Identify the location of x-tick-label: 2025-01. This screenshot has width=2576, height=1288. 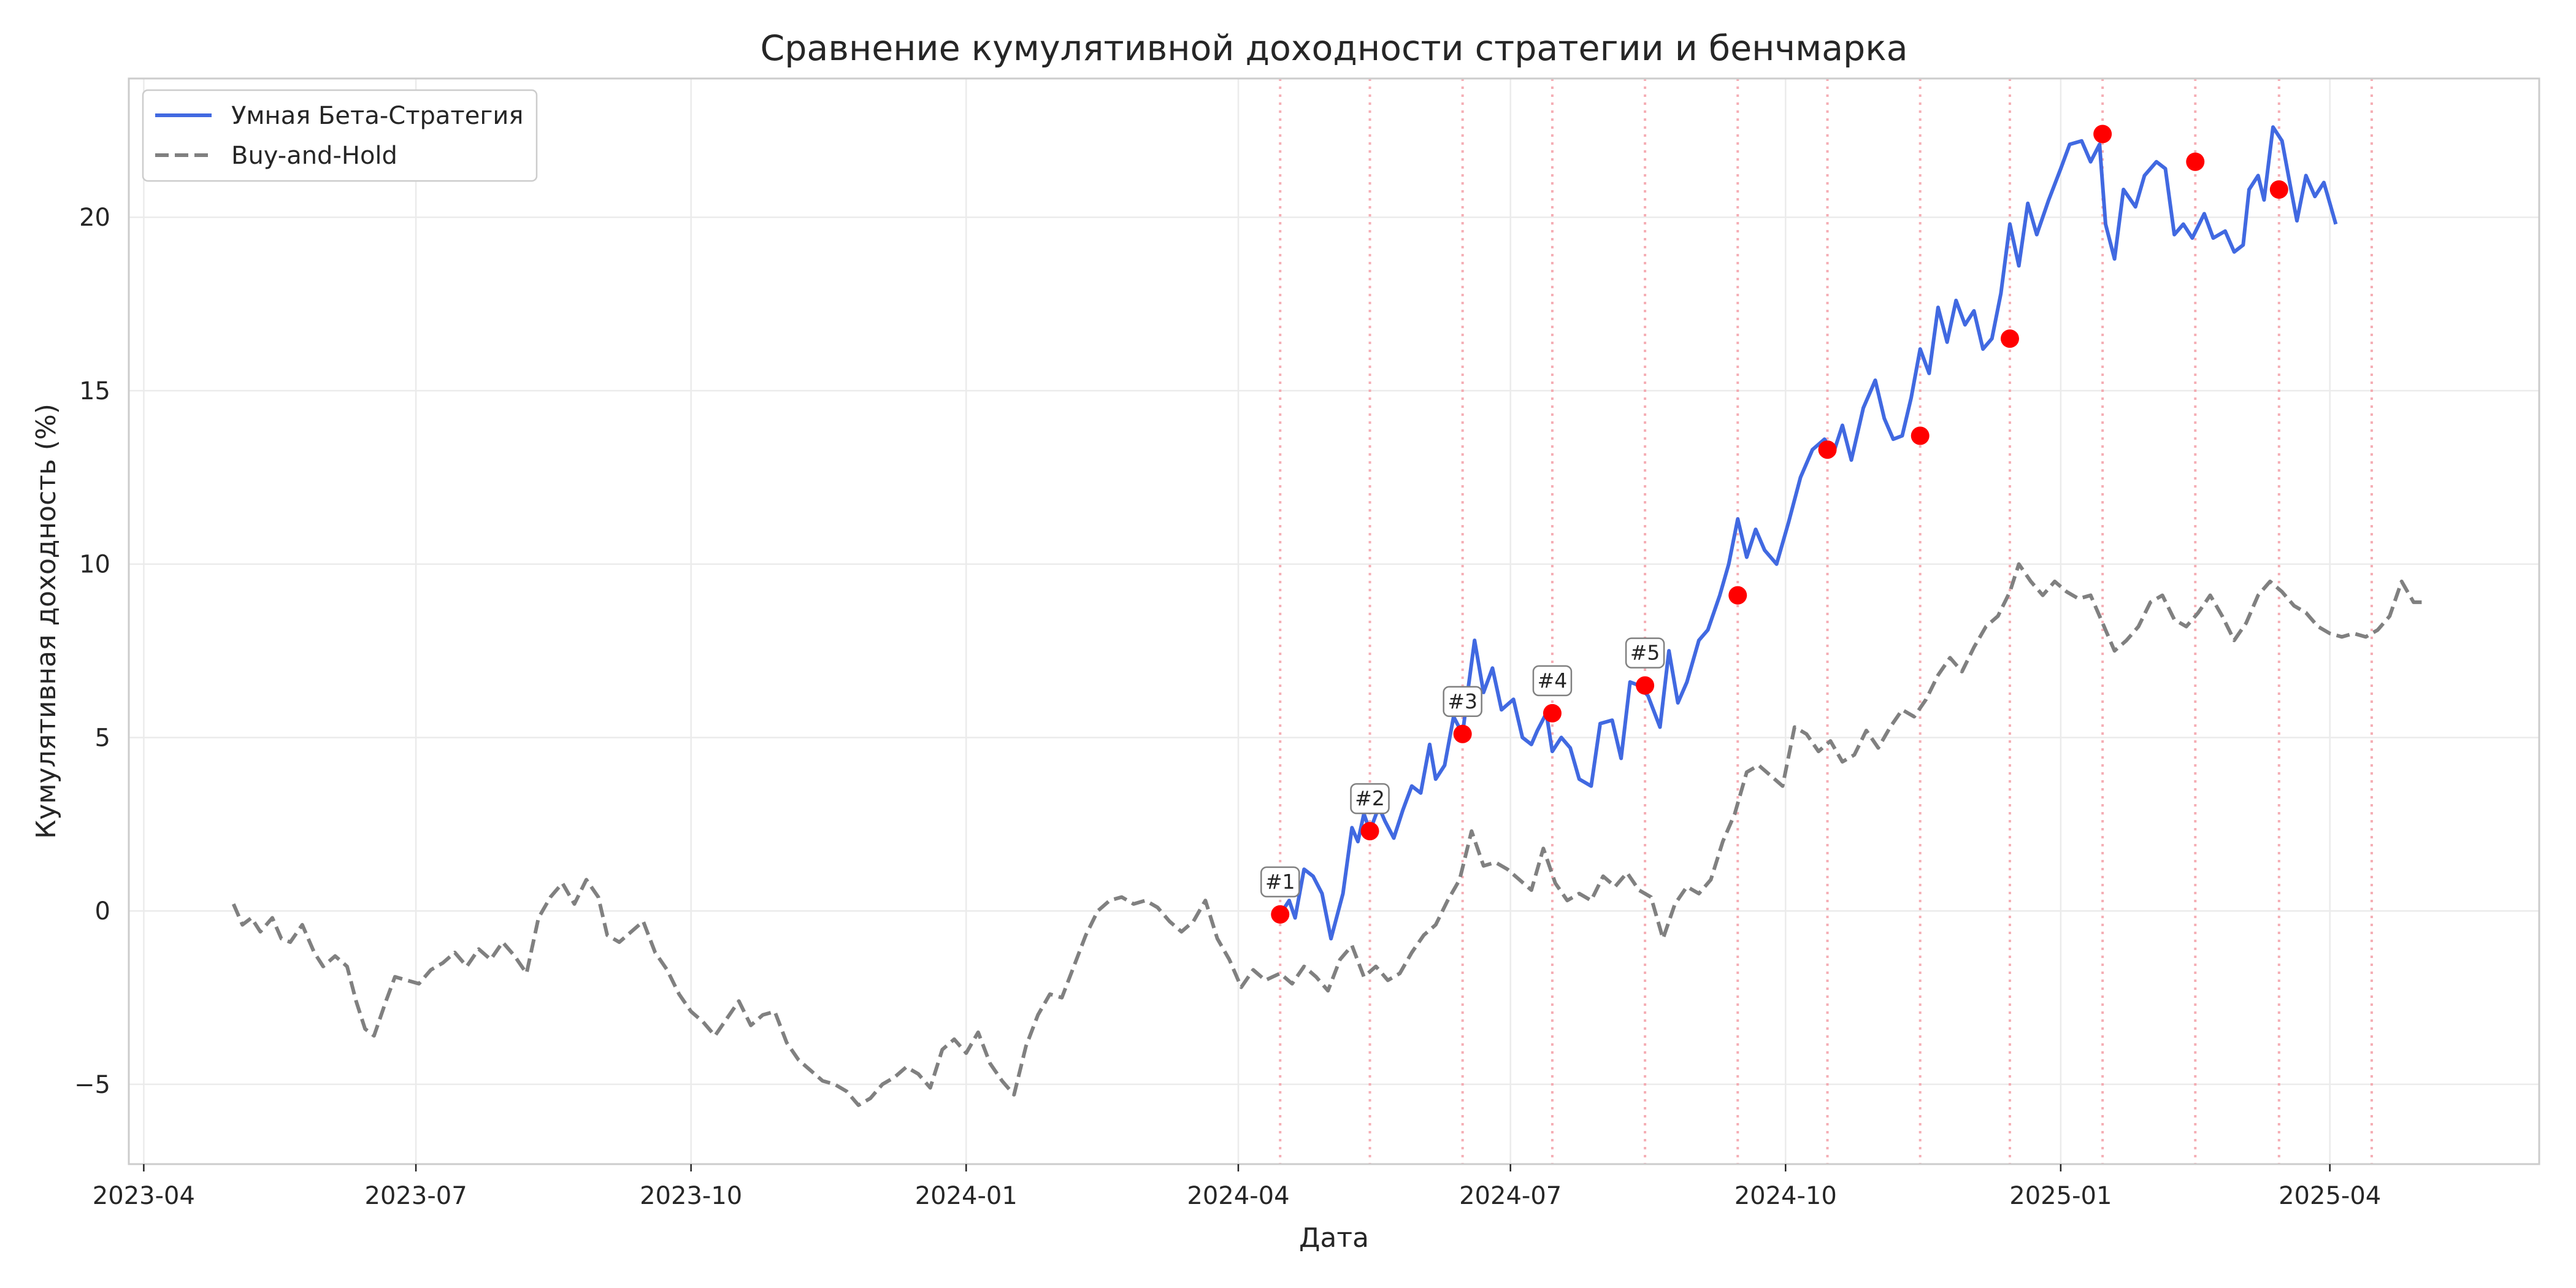
(2060, 1196).